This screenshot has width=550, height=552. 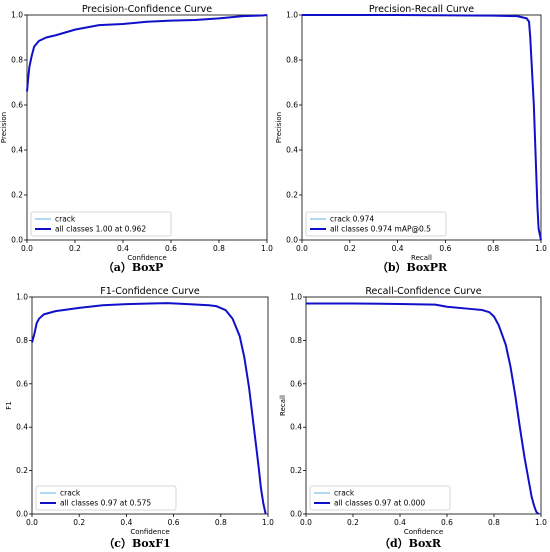 What do you see at coordinates (410, 543) in the screenshot?
I see `panel-caption: （d）BoxR` at bounding box center [410, 543].